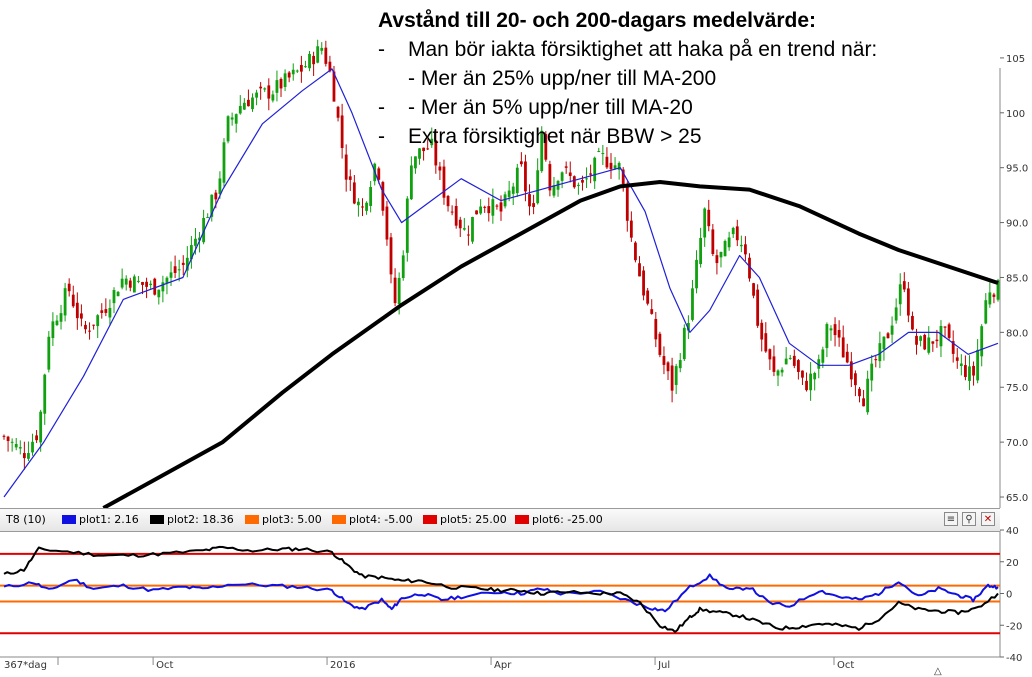  I want to click on legend-entry-plot6: plot6: -25.00, so click(559, 519).